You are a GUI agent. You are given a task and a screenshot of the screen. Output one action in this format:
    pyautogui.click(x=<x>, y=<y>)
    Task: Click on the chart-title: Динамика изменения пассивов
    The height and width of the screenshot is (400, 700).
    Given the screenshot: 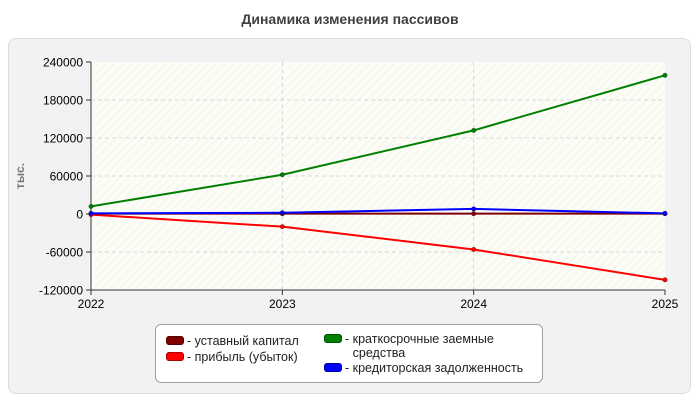 What is the action you would take?
    pyautogui.click(x=350, y=19)
    